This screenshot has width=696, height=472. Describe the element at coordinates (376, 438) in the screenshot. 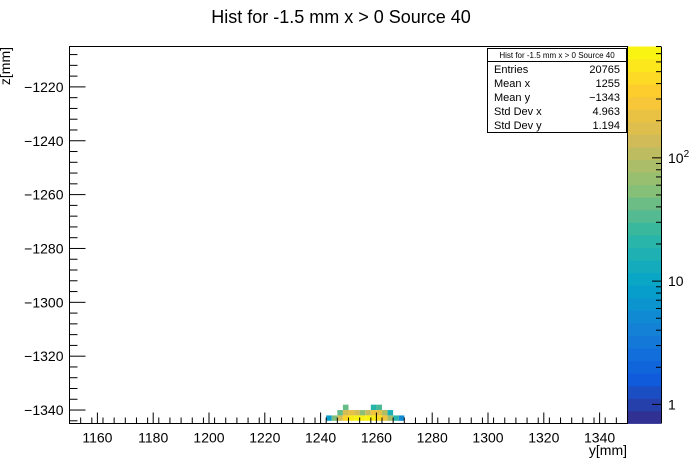

I see `x-tick-label: 1260` at that location.